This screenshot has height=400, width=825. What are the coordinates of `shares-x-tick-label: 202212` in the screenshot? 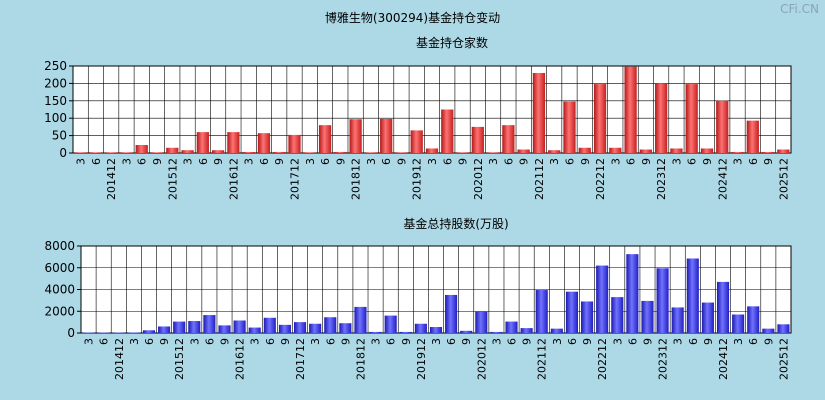 It's located at (602, 359).